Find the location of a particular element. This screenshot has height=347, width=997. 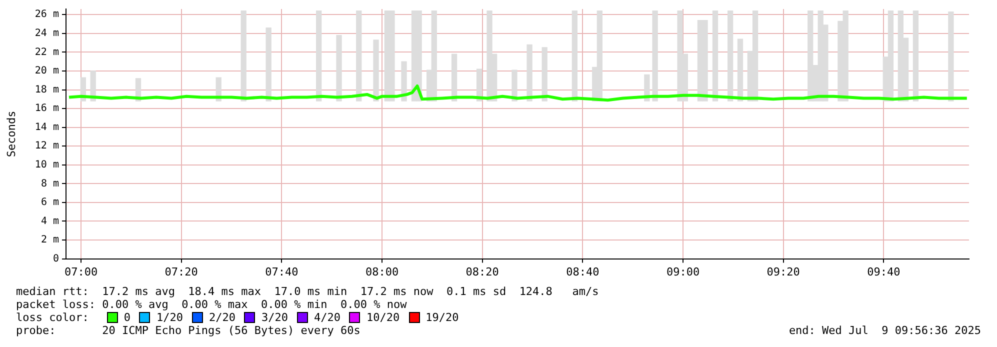

legend-label: 3/20 is located at coordinates (274, 317).